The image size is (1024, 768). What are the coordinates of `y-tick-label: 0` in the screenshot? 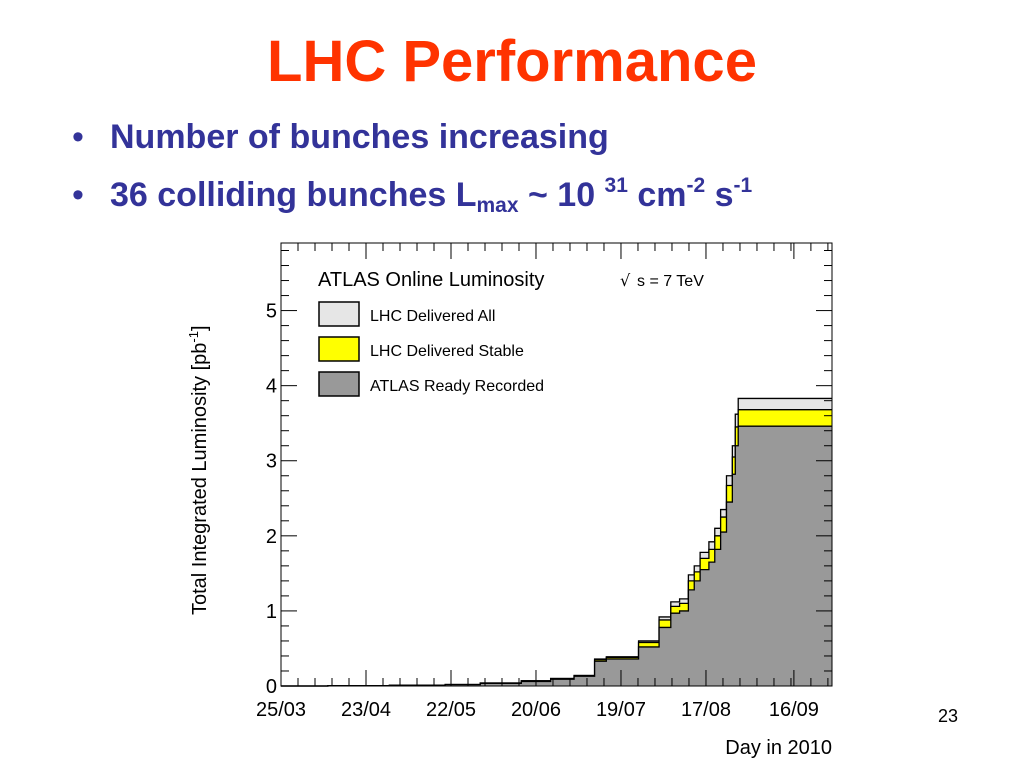 It's located at (271, 687).